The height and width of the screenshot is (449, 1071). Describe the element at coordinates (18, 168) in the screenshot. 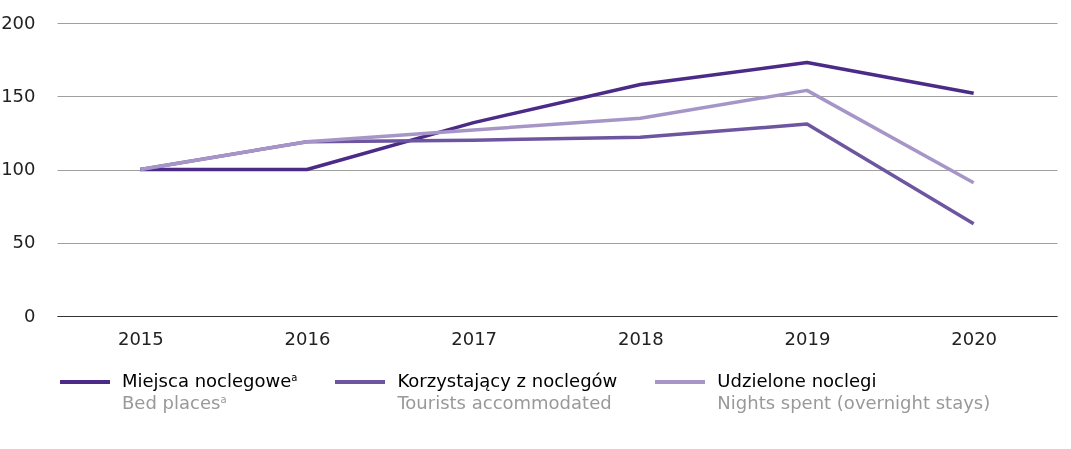

I see `y-tick-label: 100` at that location.